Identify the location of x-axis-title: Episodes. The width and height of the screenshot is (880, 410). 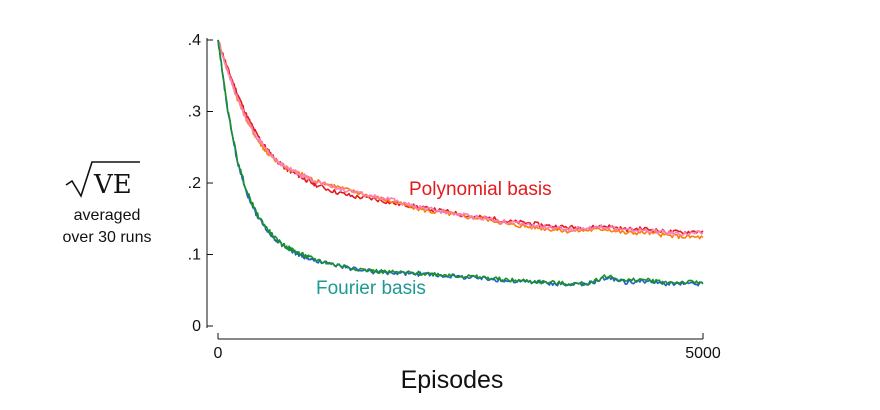
(452, 380).